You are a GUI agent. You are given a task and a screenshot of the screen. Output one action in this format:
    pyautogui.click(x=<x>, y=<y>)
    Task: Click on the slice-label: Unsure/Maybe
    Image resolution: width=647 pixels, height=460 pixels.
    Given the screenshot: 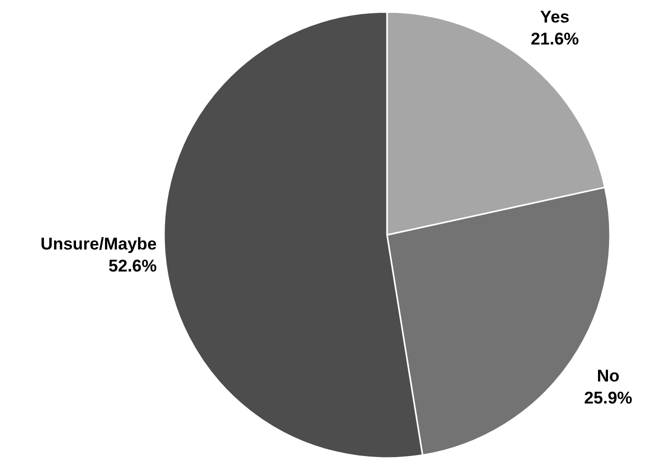 What is the action you would take?
    pyautogui.click(x=98, y=244)
    